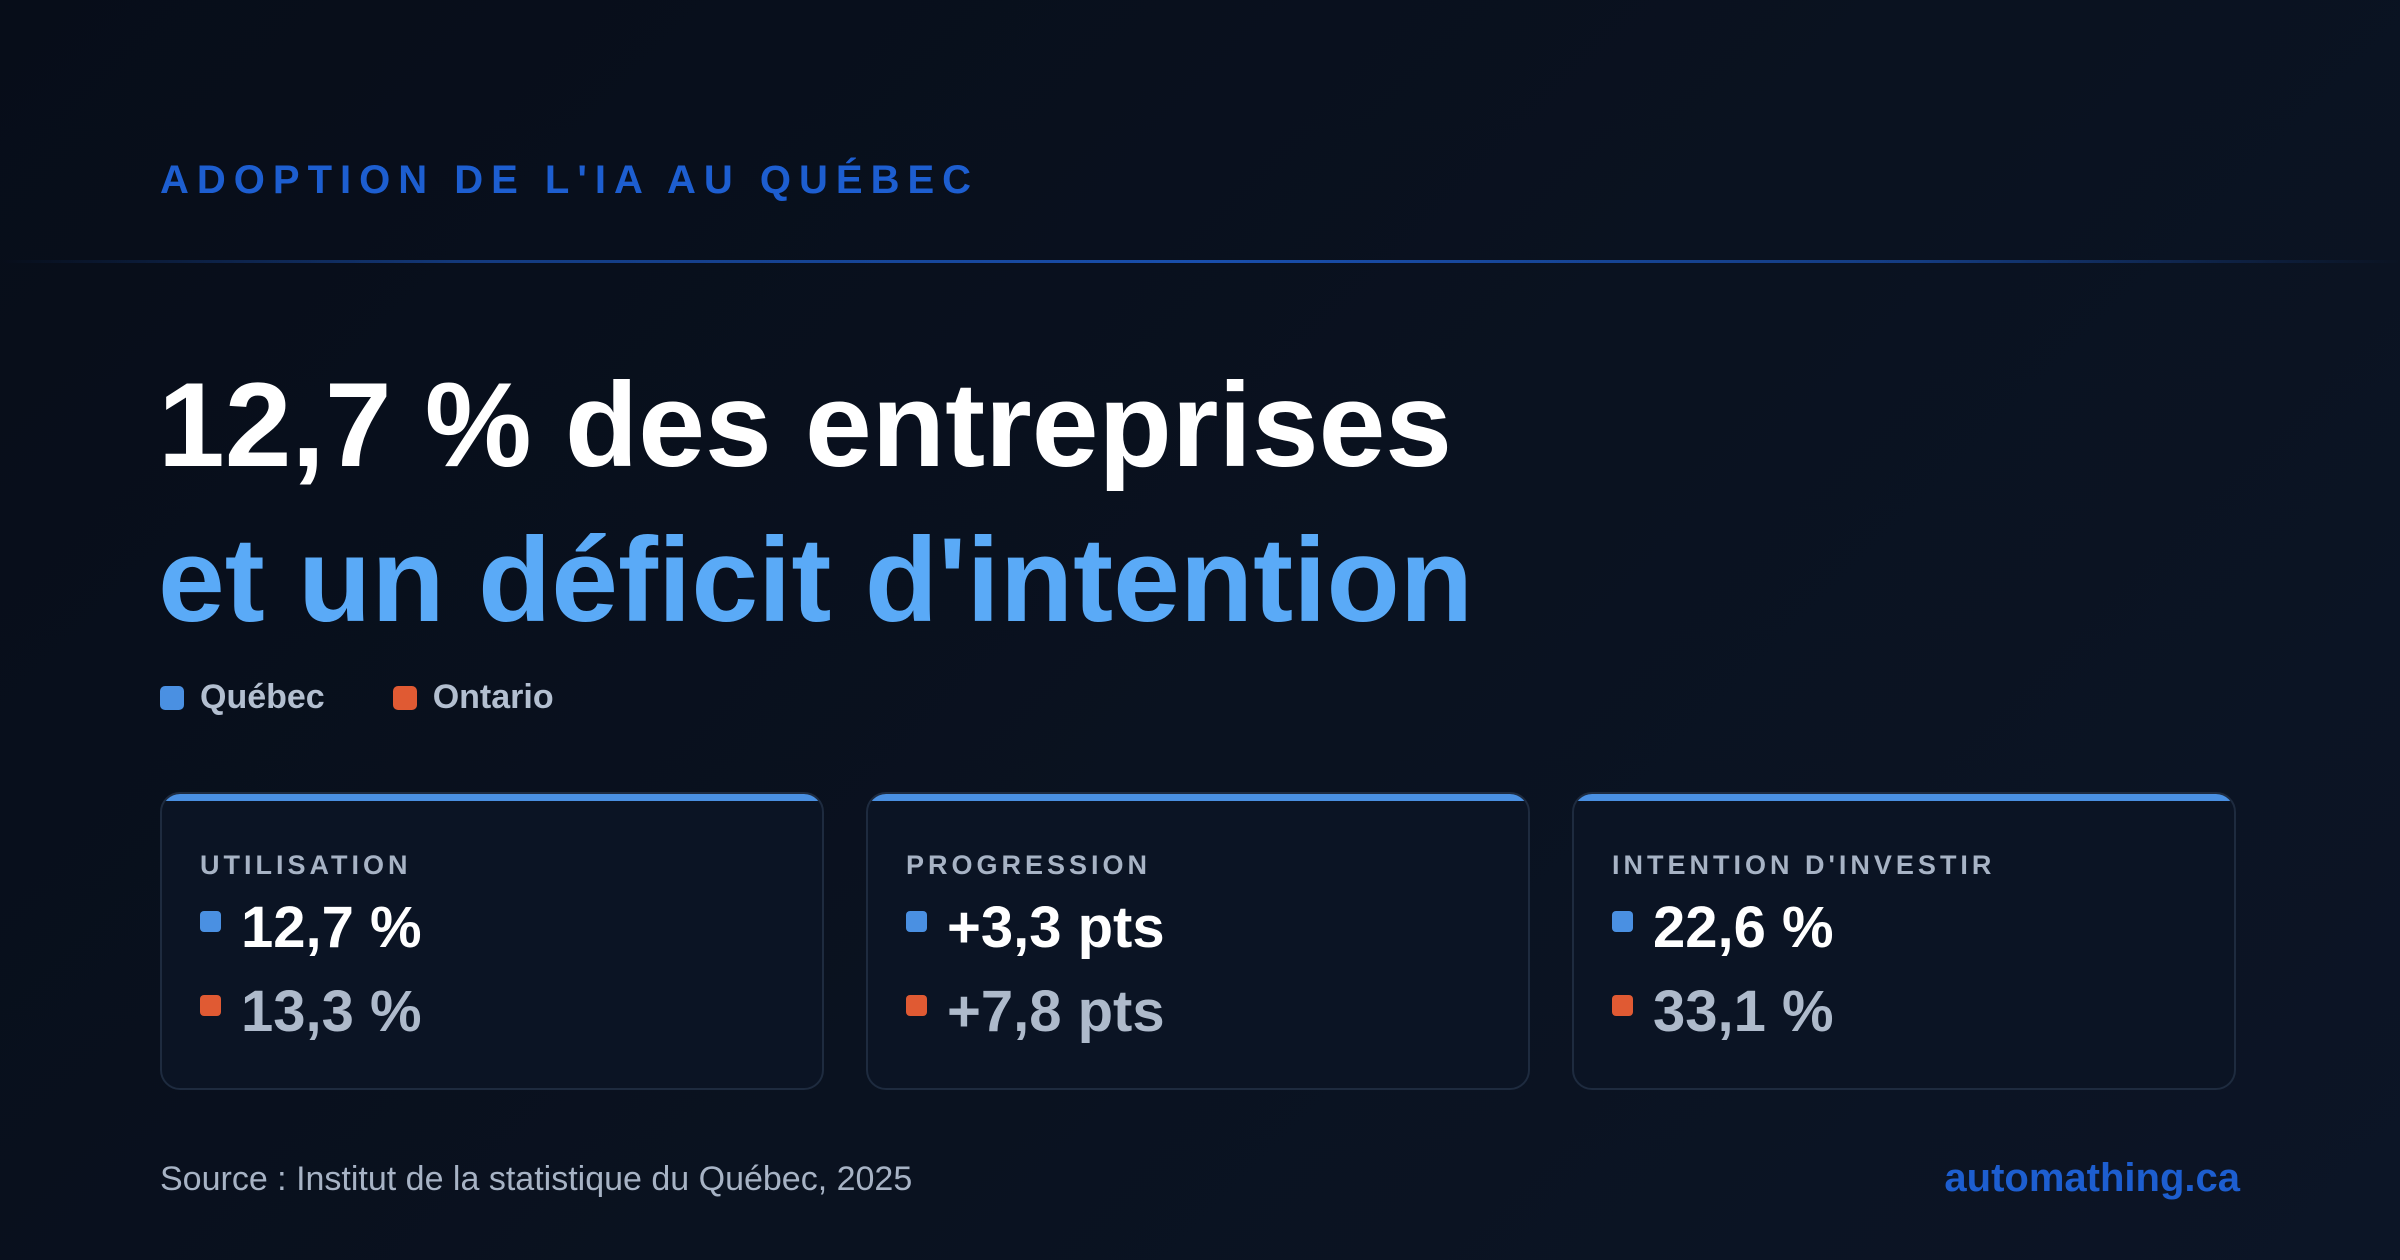 The width and height of the screenshot is (2400, 1260). What do you see at coordinates (493, 697) in the screenshot?
I see `legend-label-ontario: Ontario` at bounding box center [493, 697].